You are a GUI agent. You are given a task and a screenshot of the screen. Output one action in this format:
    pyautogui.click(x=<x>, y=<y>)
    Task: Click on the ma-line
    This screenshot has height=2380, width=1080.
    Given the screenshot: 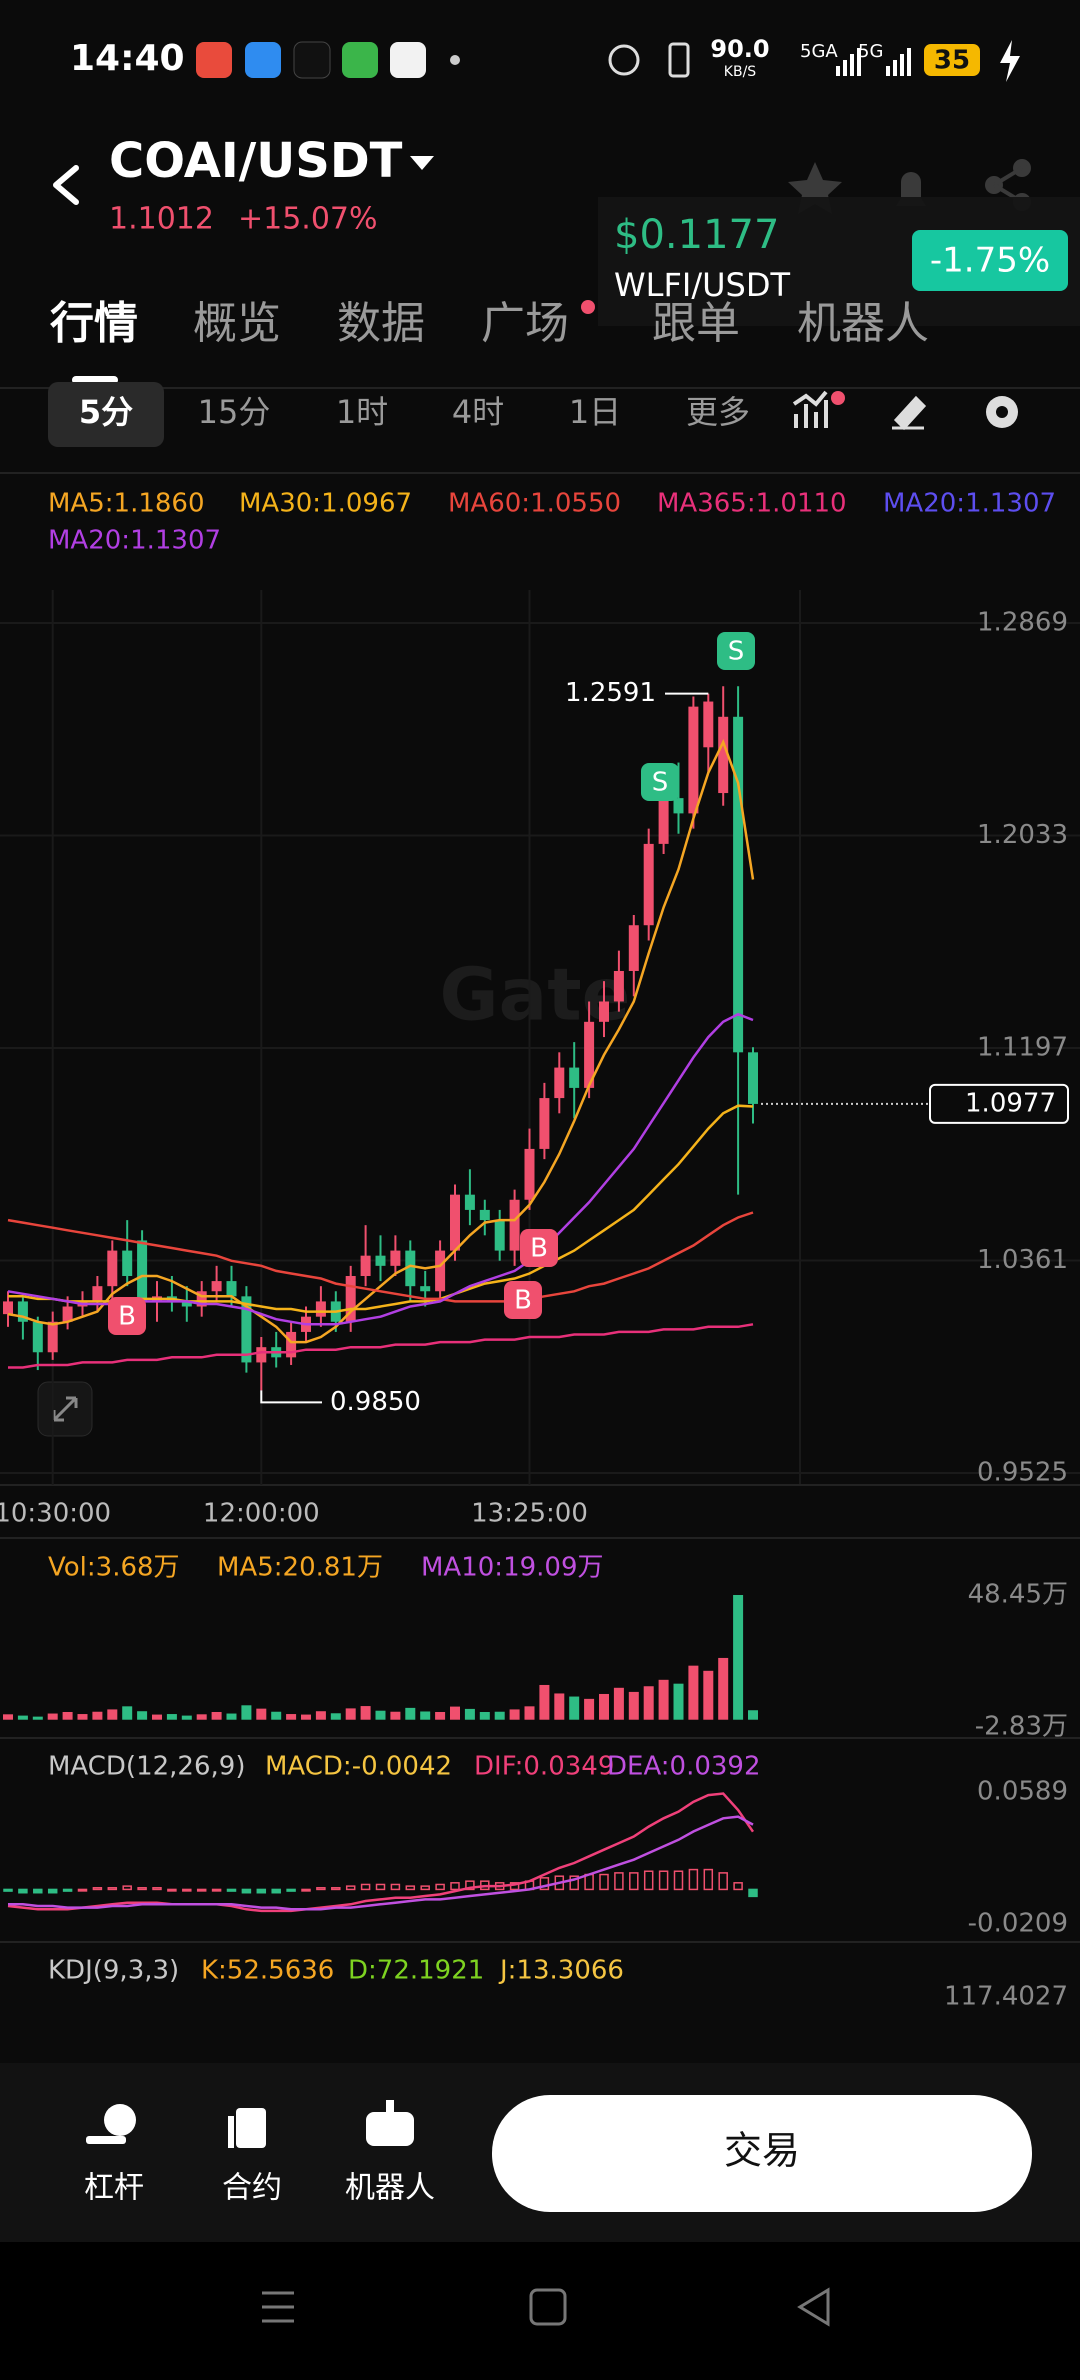 What is the action you would take?
    pyautogui.click(x=380, y=1257)
    